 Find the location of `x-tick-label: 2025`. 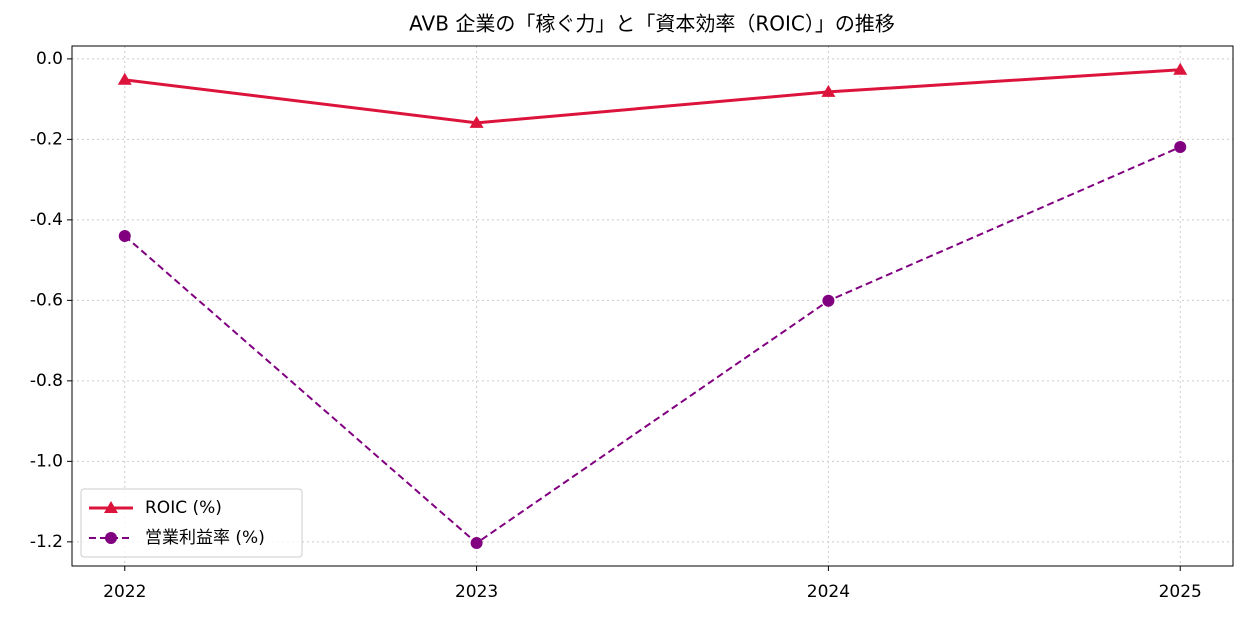

x-tick-label: 2025 is located at coordinates (1180, 592).